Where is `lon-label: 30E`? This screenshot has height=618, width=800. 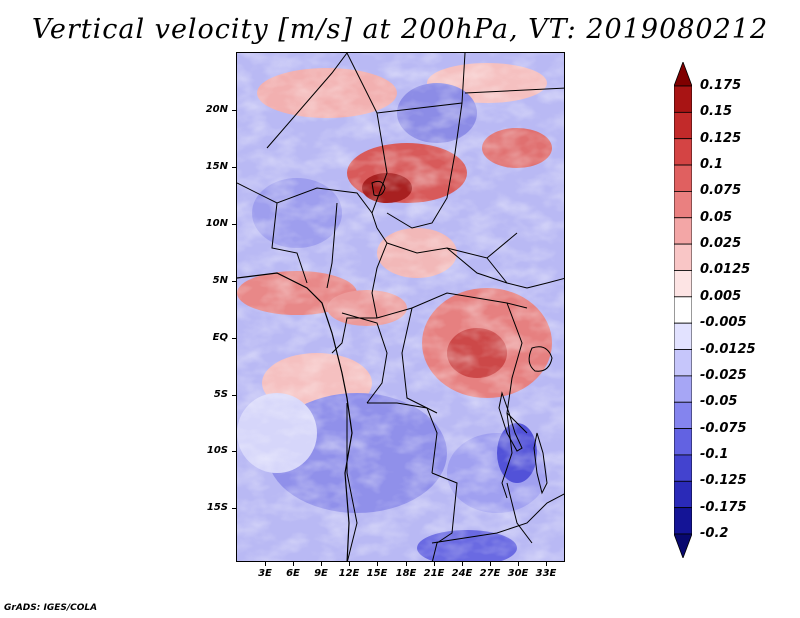
lon-label: 30E is located at coordinates (518, 573).